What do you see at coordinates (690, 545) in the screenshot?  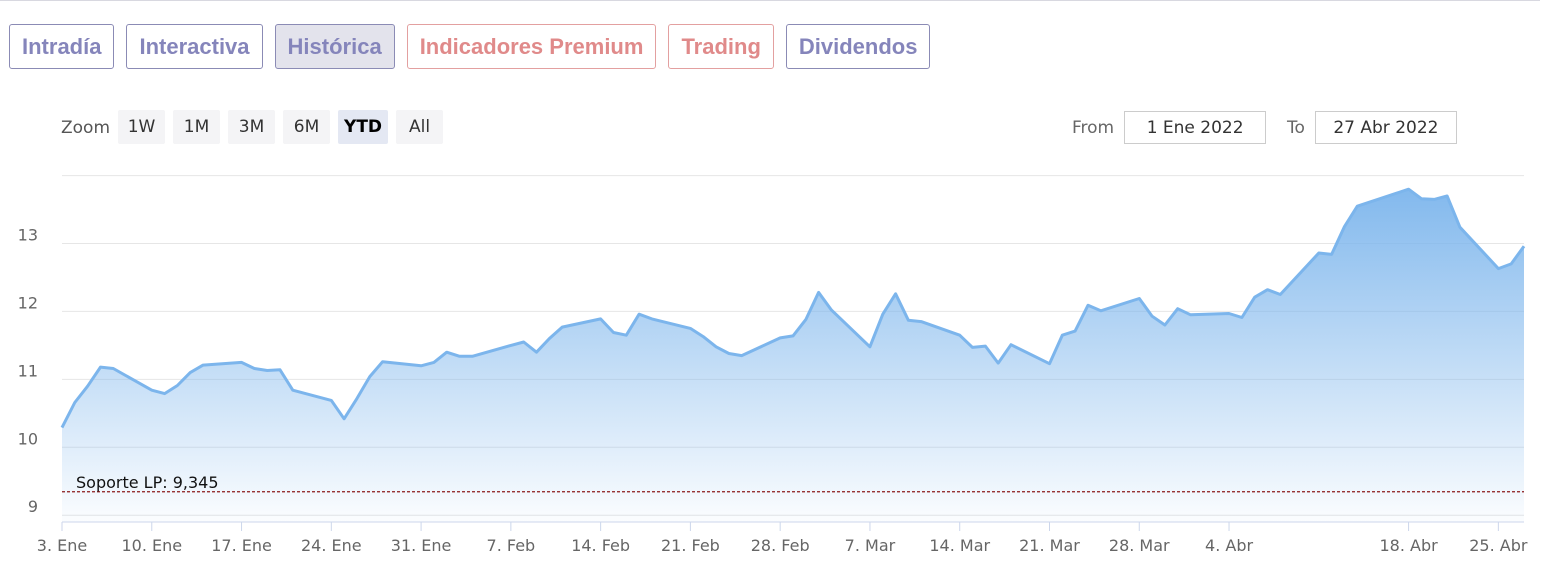 I see `x-tick-label: 21. Feb` at bounding box center [690, 545].